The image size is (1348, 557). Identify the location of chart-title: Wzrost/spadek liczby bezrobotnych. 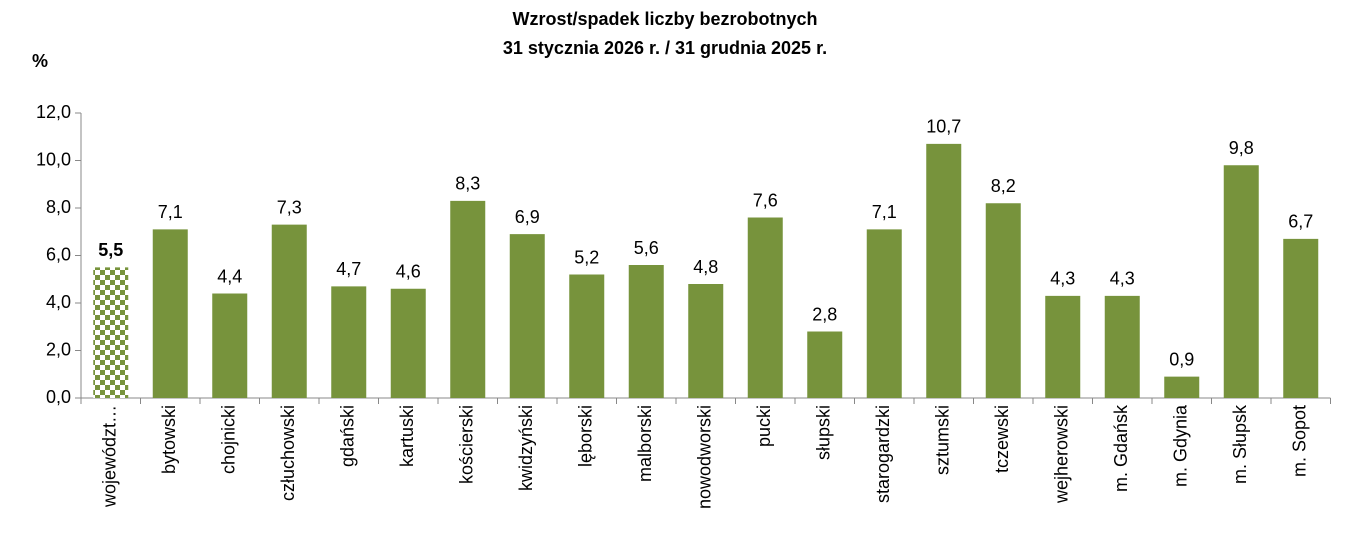
(664, 19).